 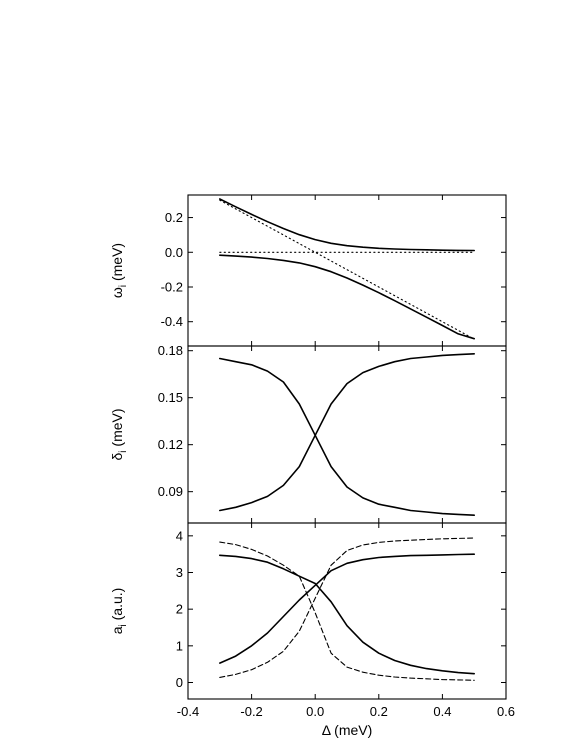 What do you see at coordinates (347, 730) in the screenshot?
I see `x-axis-label: Δ (meV)` at bounding box center [347, 730].